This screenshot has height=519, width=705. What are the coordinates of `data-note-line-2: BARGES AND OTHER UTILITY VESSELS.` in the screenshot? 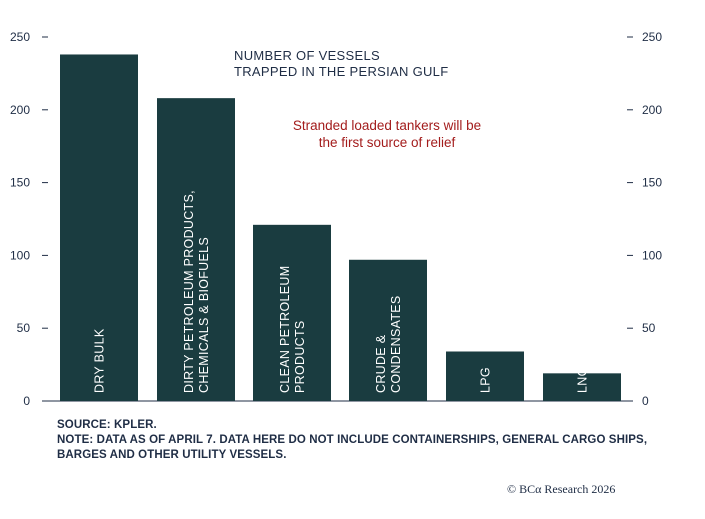 It's located at (172, 455).